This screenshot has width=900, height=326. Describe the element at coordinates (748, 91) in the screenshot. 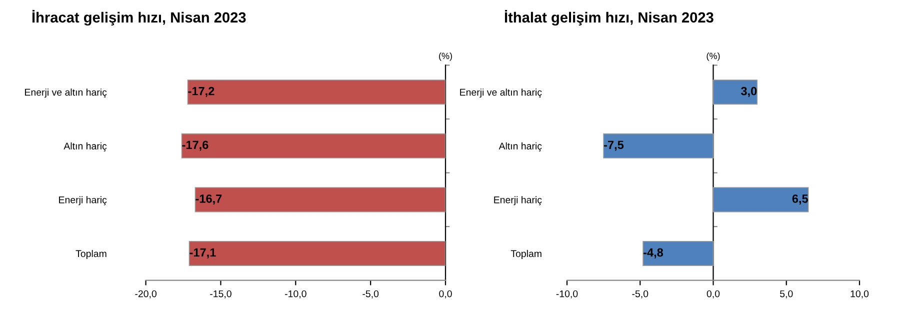

I see `data-label: 3,0` at that location.